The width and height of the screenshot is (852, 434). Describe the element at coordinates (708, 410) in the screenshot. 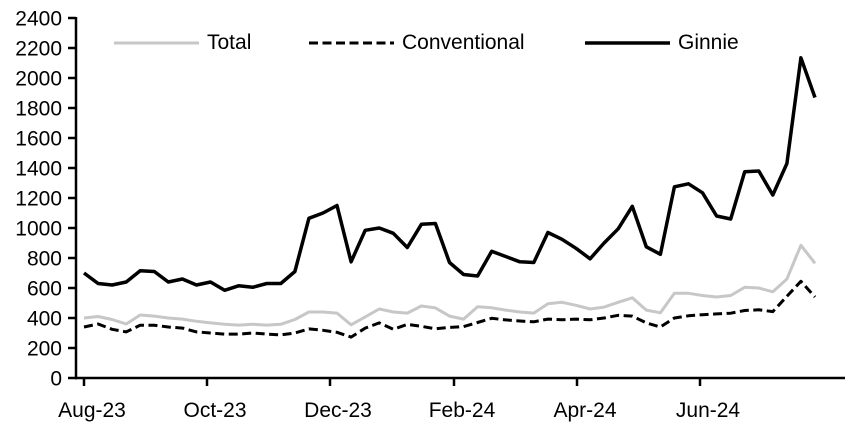

I see `x-tick-label: Jun-24` at that location.